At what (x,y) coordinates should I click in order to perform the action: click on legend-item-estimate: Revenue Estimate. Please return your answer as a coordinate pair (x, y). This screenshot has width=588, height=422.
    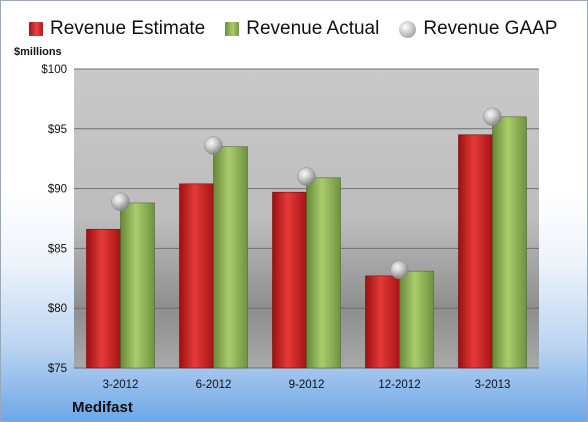
    Looking at the image, I should click on (117, 29).